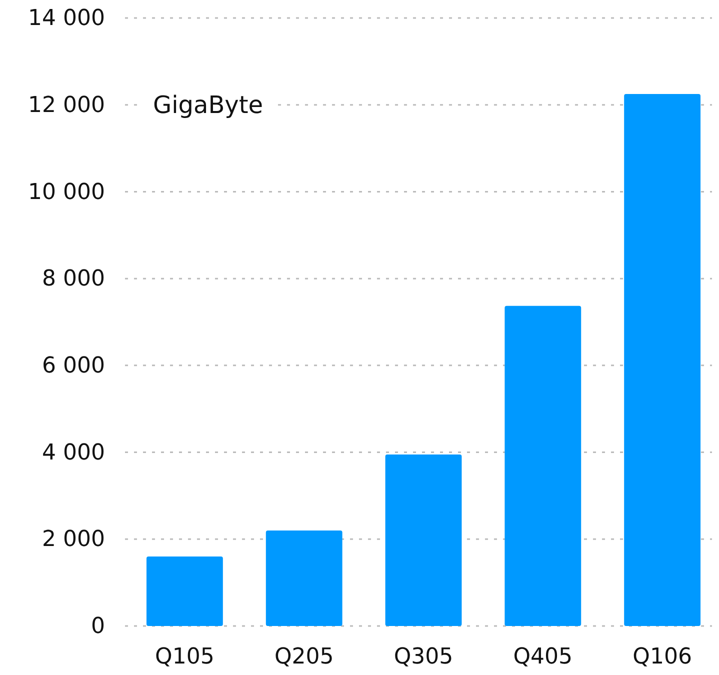  What do you see at coordinates (662, 657) in the screenshot?
I see `x-tick-label: Q106` at bounding box center [662, 657].